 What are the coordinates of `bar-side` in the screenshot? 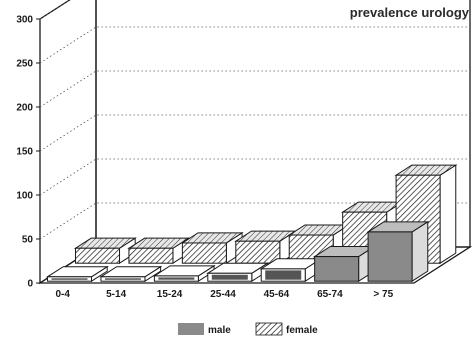 It's located at (448, 214).